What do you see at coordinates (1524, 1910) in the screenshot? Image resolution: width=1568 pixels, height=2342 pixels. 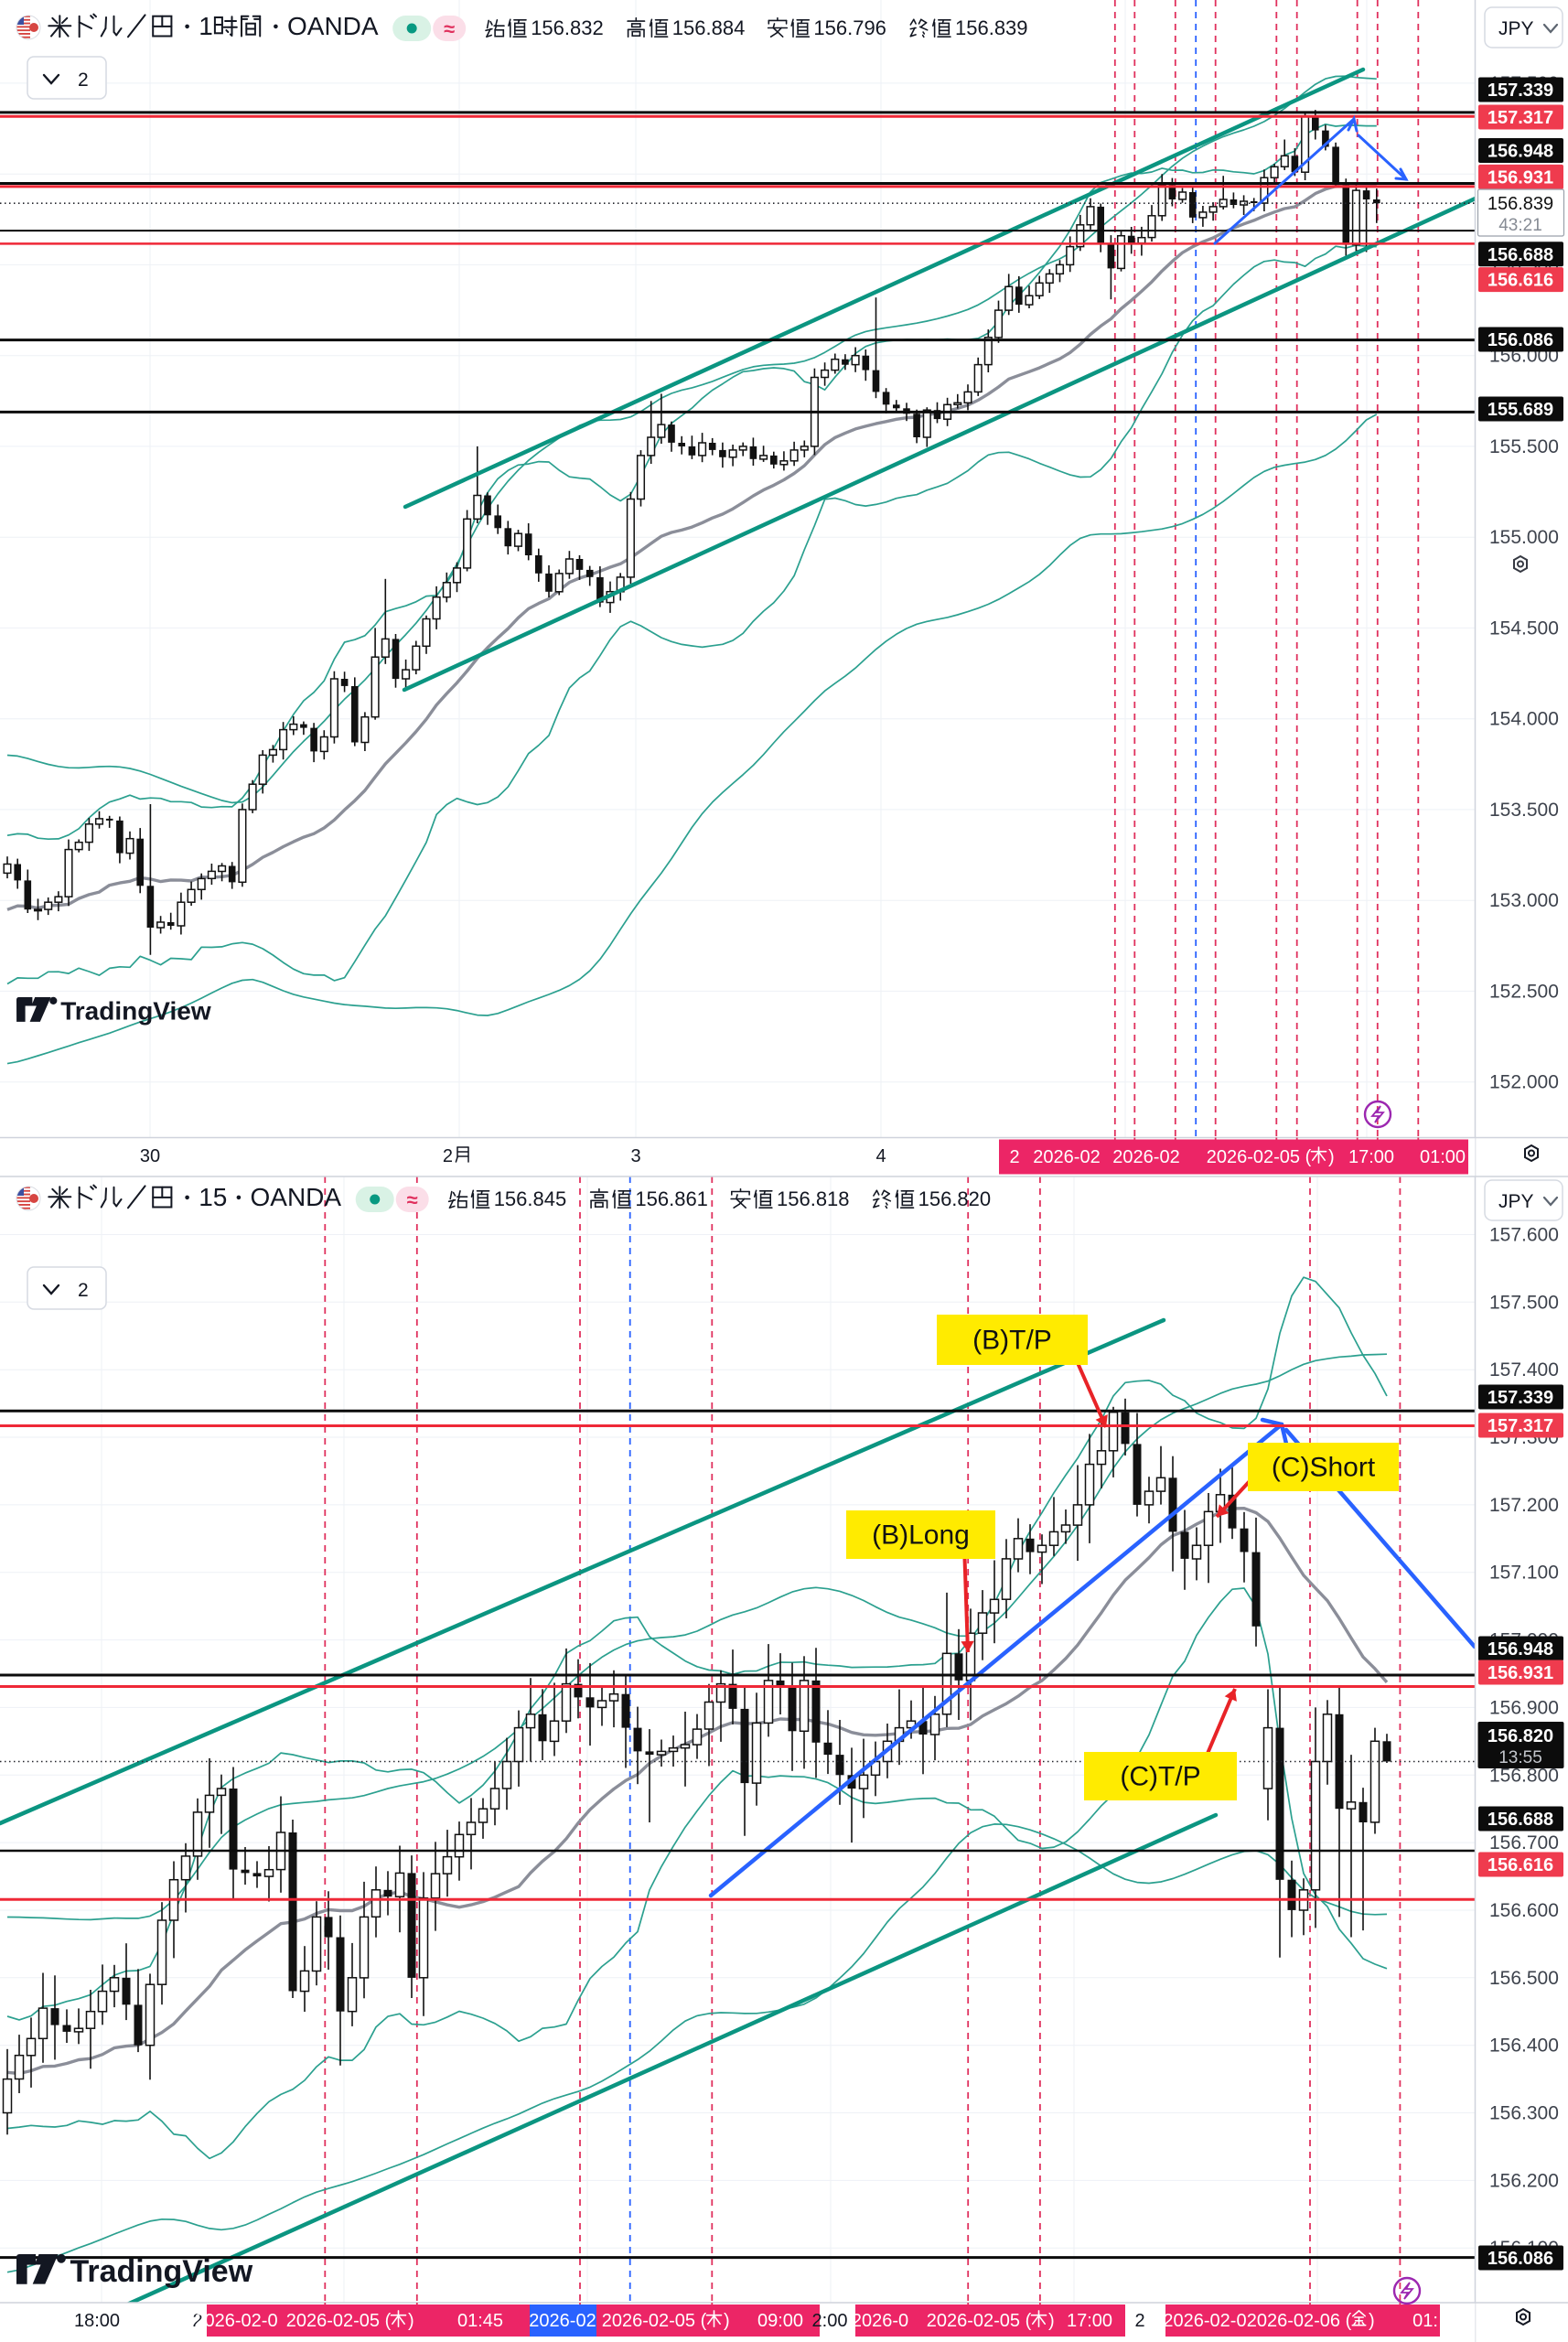 I see `svg-text: 156.600` at bounding box center [1524, 1910].